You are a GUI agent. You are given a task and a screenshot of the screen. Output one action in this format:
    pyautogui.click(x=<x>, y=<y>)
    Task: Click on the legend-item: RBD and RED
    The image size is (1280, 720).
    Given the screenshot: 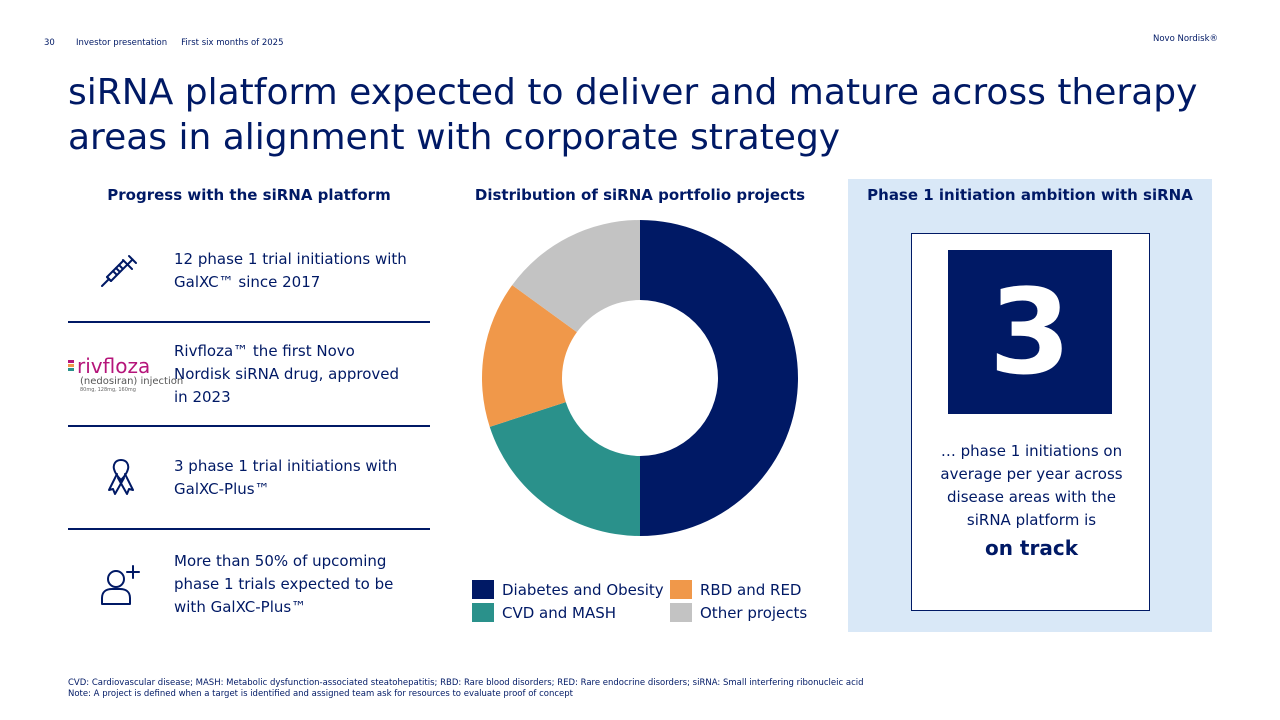 What is the action you would take?
    pyautogui.click(x=745, y=589)
    